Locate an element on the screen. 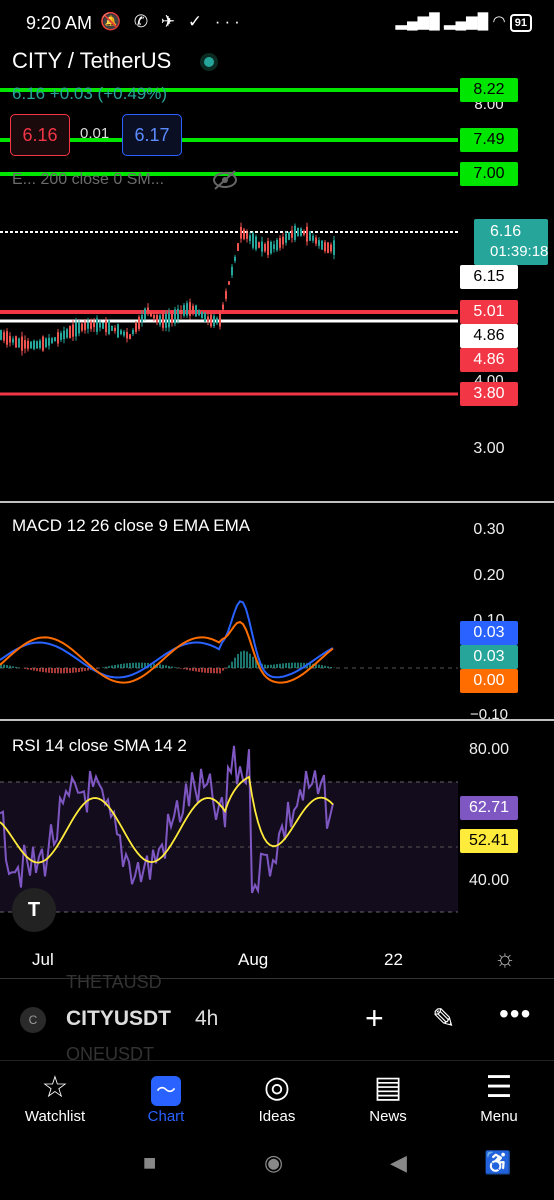  back-icon: ◀ is located at coordinates (398, 1162).